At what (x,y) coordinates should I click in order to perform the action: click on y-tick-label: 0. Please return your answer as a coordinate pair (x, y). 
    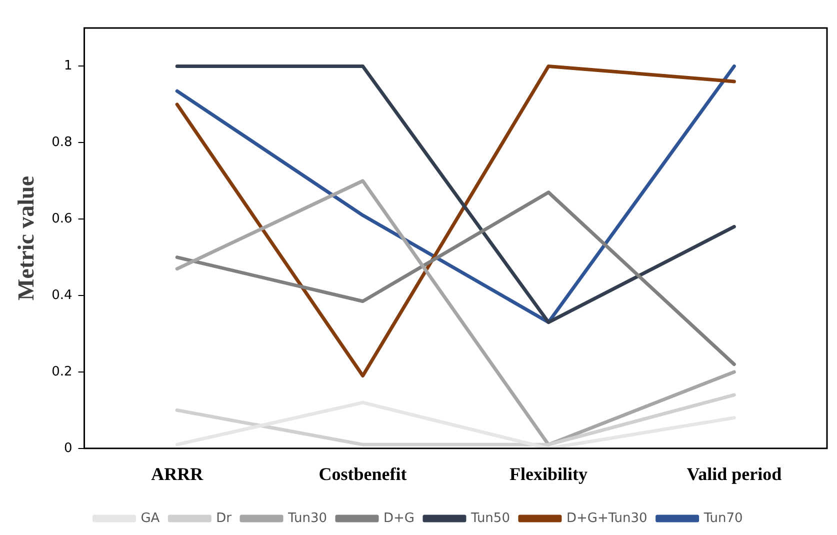
    Looking at the image, I should click on (68, 448).